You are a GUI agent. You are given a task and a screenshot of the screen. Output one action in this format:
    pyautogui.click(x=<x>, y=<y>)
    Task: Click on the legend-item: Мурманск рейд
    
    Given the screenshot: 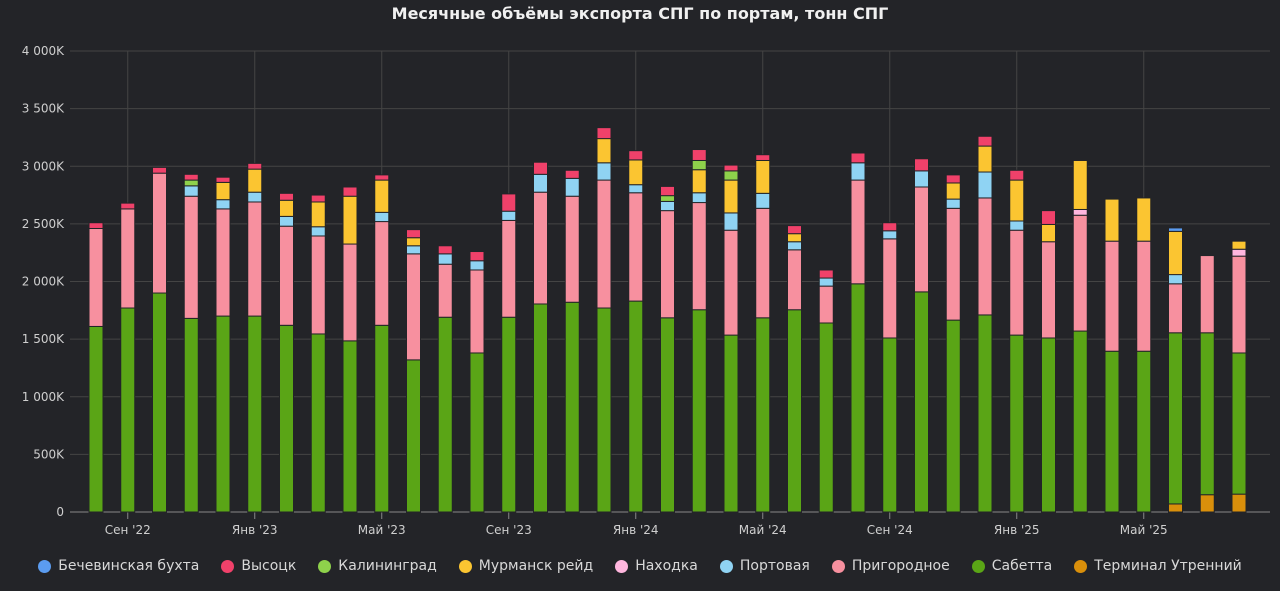 What is the action you would take?
    pyautogui.click(x=525, y=566)
    